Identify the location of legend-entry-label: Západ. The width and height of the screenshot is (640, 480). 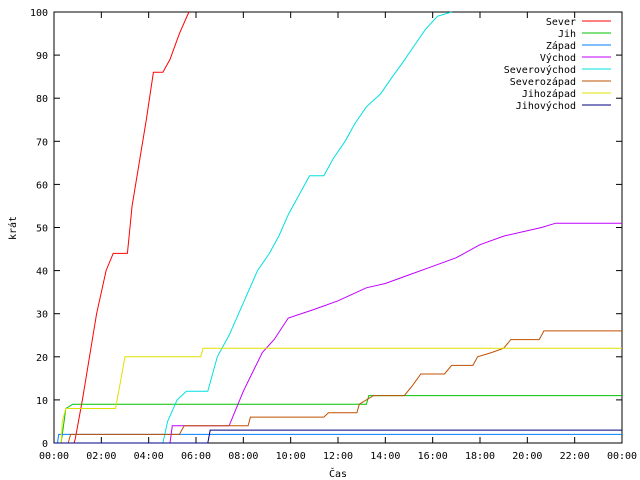
(561, 46).